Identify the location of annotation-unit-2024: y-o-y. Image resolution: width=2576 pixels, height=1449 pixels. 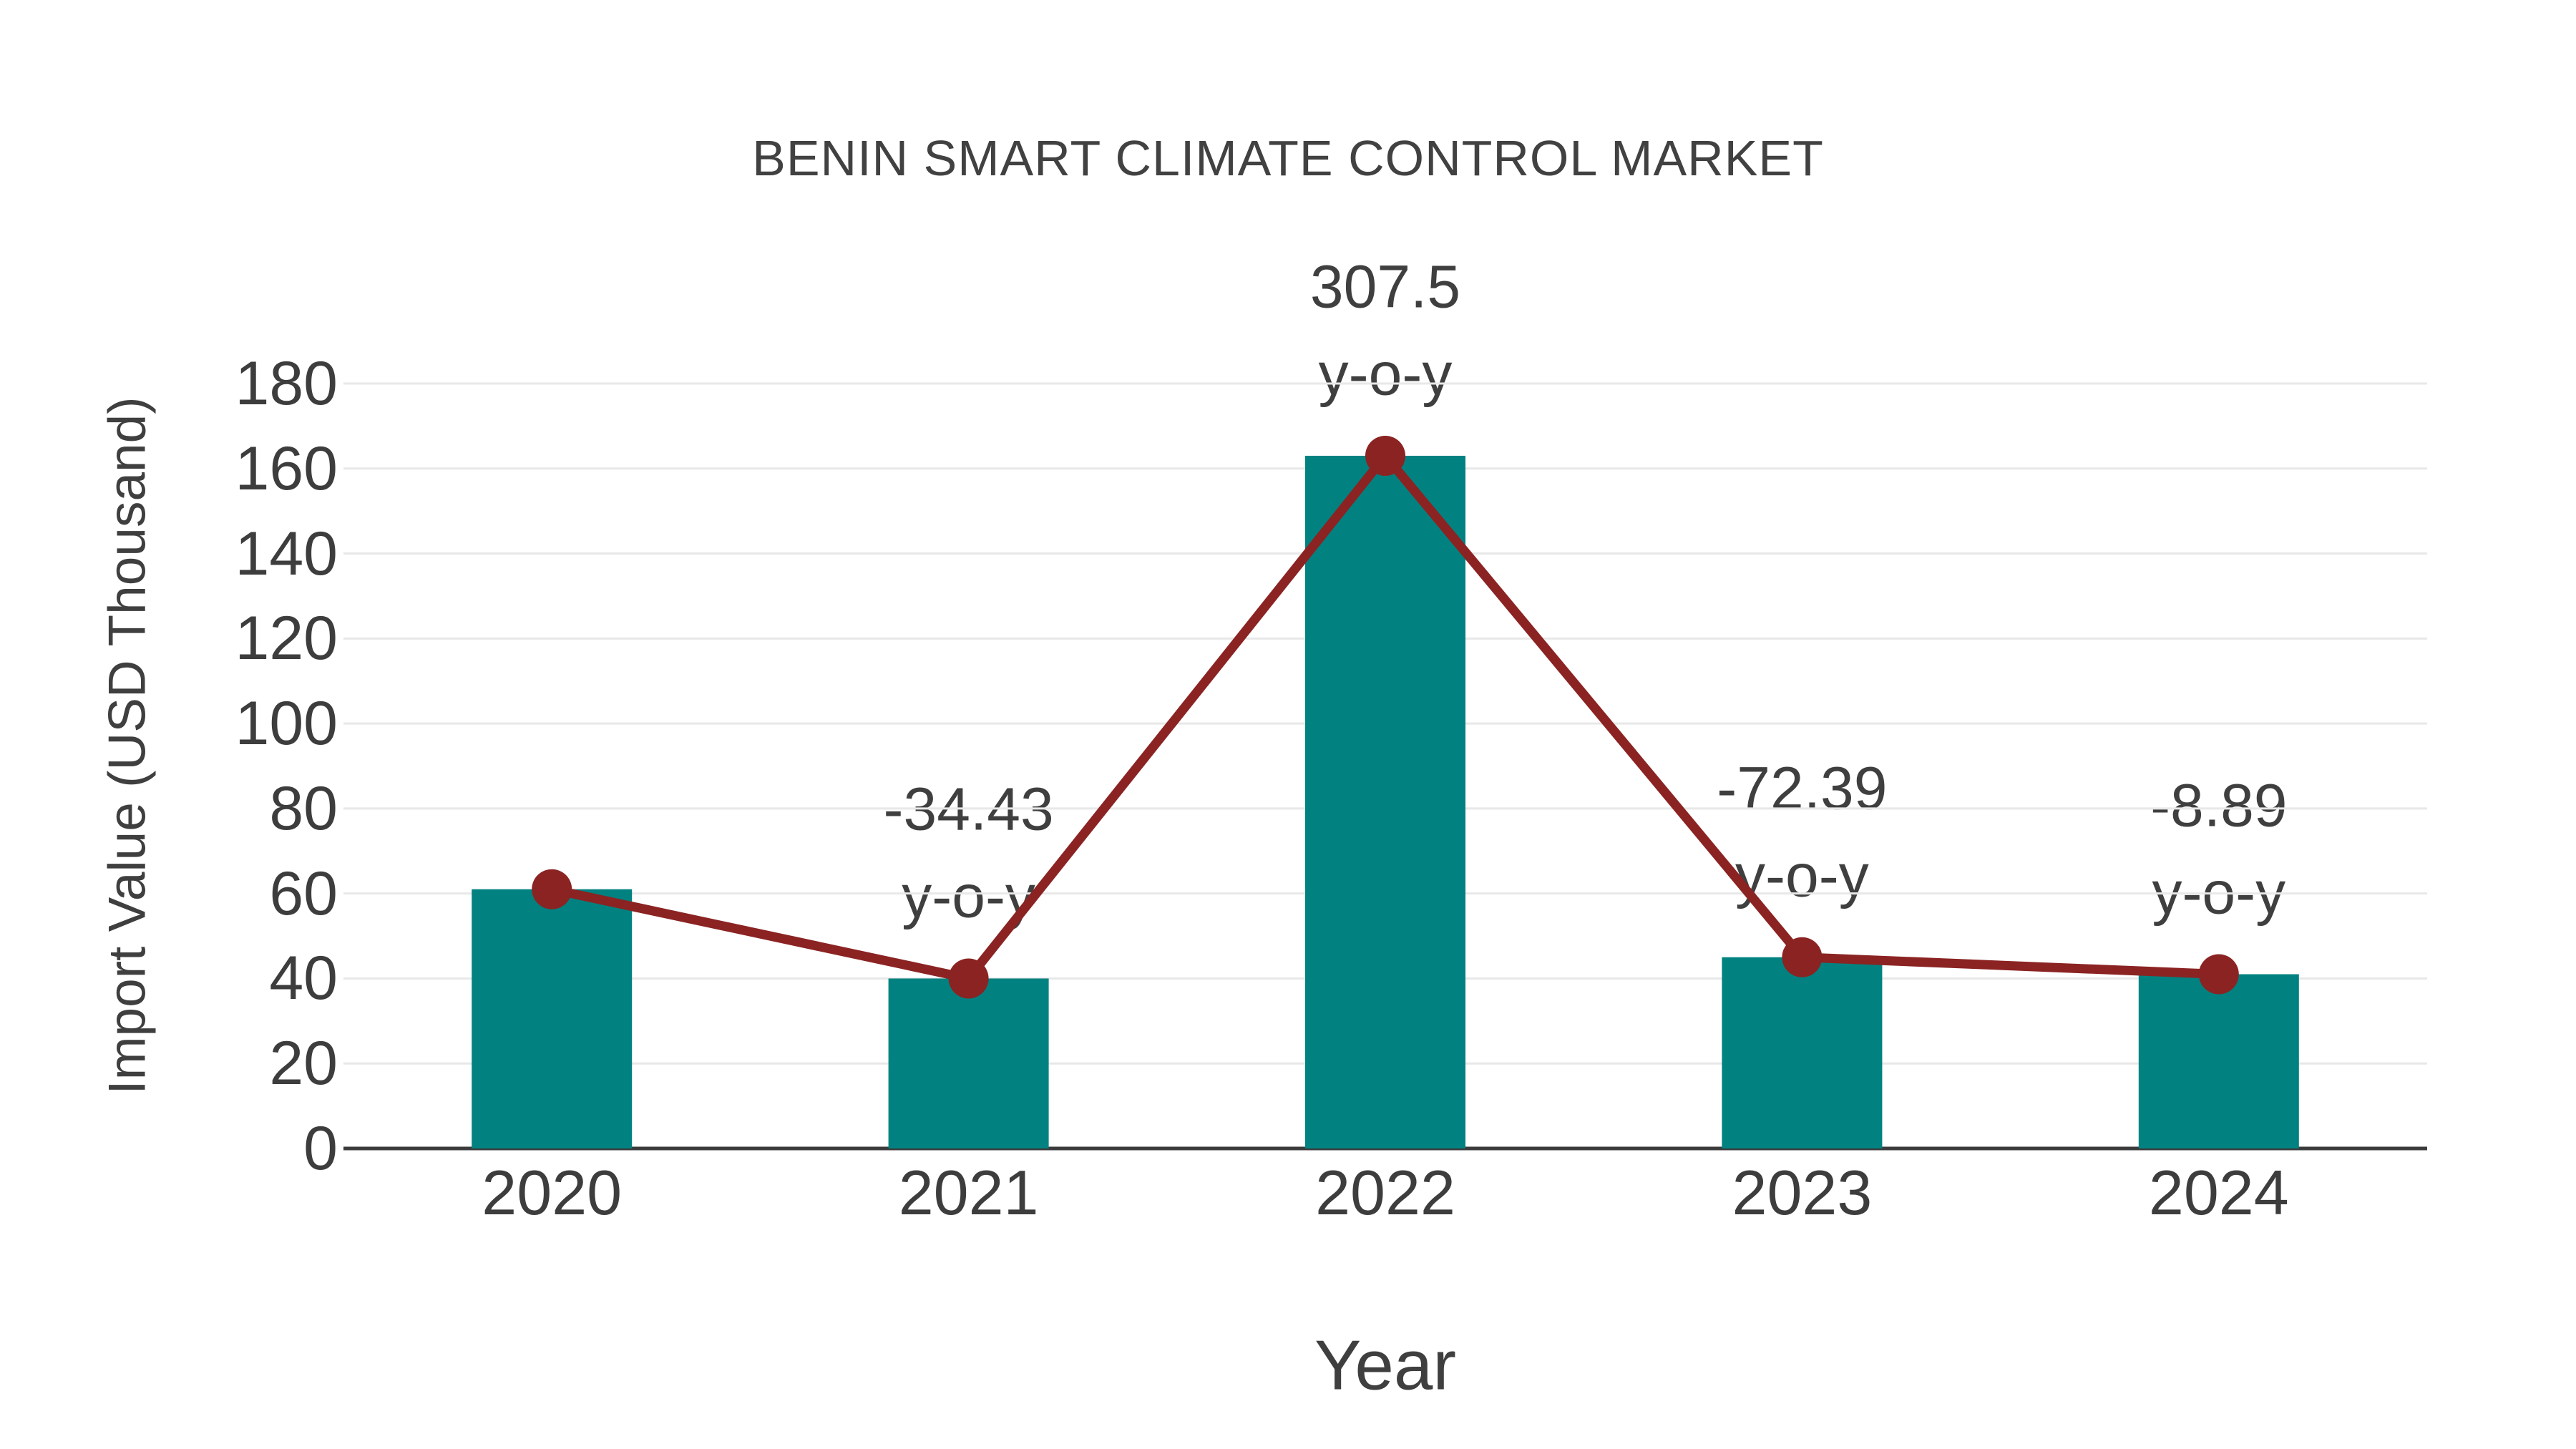
(2219, 892).